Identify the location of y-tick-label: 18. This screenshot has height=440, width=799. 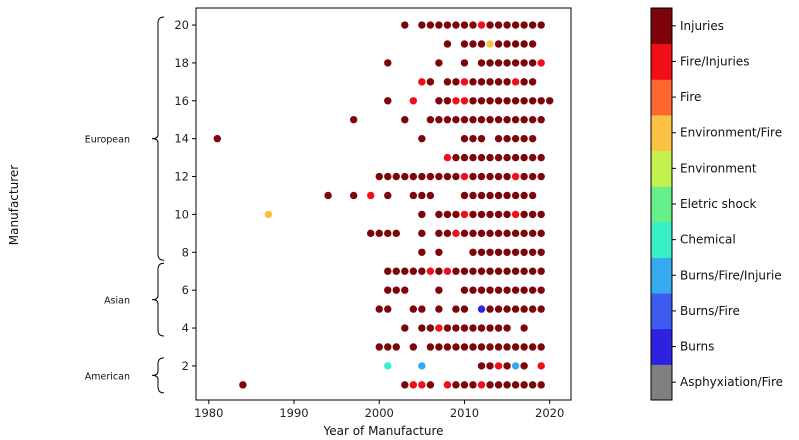
(181, 63).